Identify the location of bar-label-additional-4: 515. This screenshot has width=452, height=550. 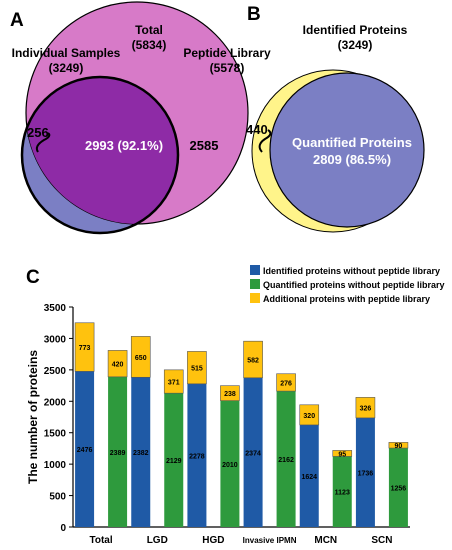
(197, 369).